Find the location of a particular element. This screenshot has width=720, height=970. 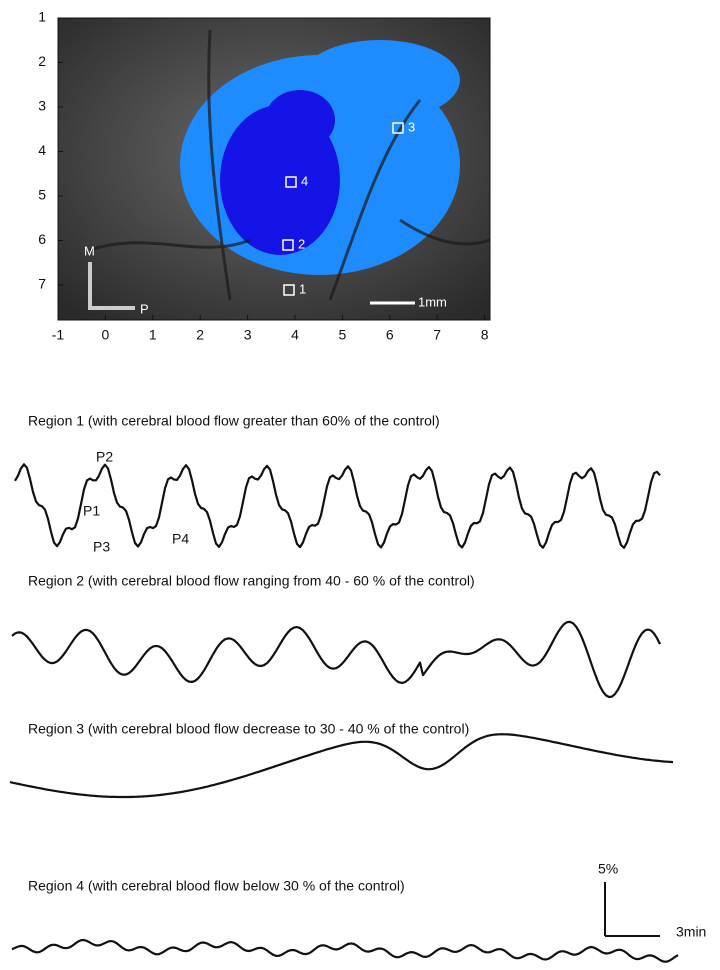

y-tick-label: 3 is located at coordinates (42, 106).